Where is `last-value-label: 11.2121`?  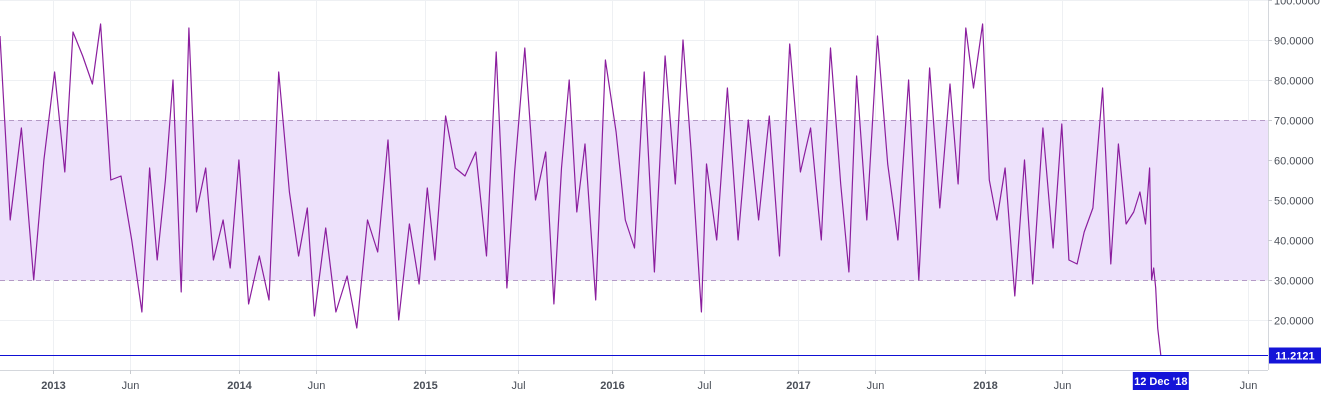 last-value-label: 11.2121 is located at coordinates (1294, 357).